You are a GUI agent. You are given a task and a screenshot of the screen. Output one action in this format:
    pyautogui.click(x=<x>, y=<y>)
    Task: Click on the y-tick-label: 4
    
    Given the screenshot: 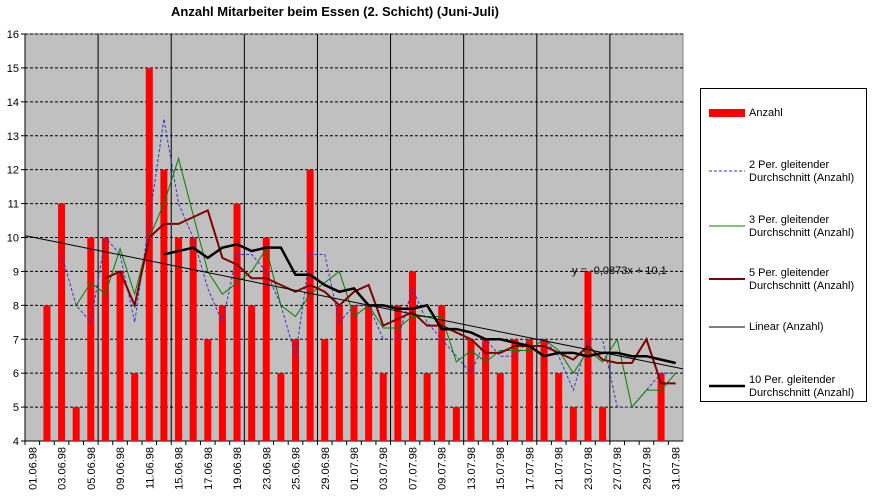 What is the action you would take?
    pyautogui.click(x=16, y=442)
    